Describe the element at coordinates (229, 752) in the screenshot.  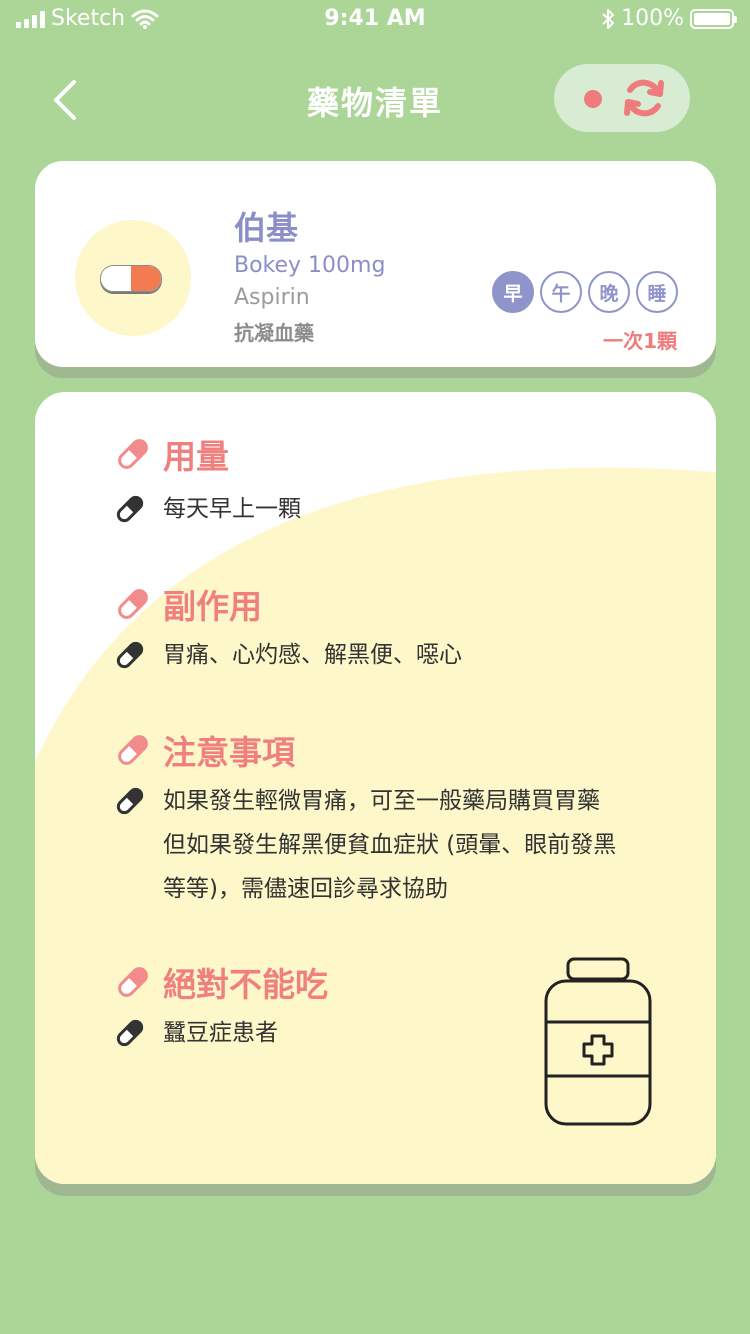
I see `section-title: 注意事項` at that location.